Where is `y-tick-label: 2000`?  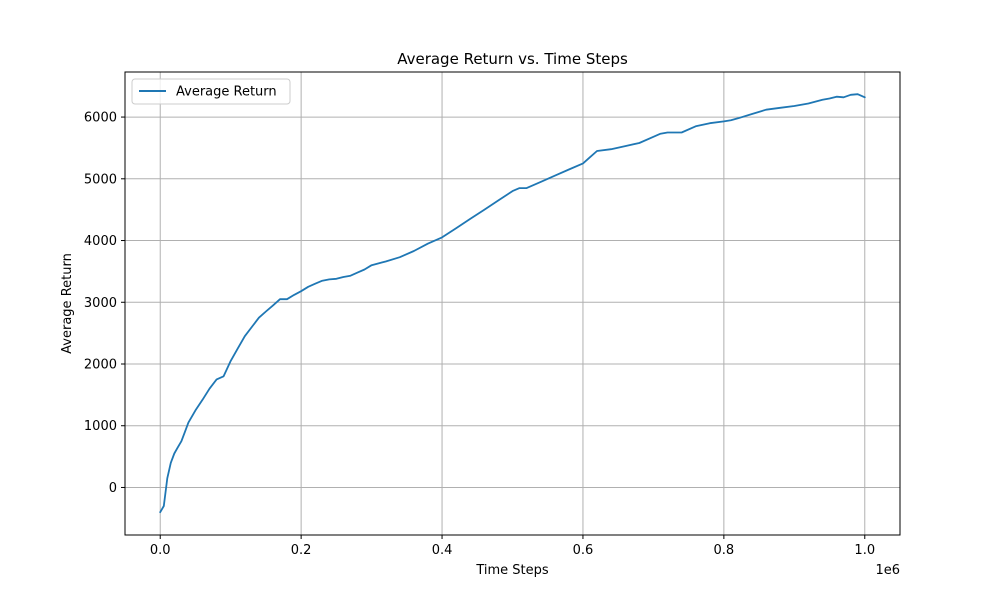
y-tick-label: 2000 is located at coordinates (100, 364).